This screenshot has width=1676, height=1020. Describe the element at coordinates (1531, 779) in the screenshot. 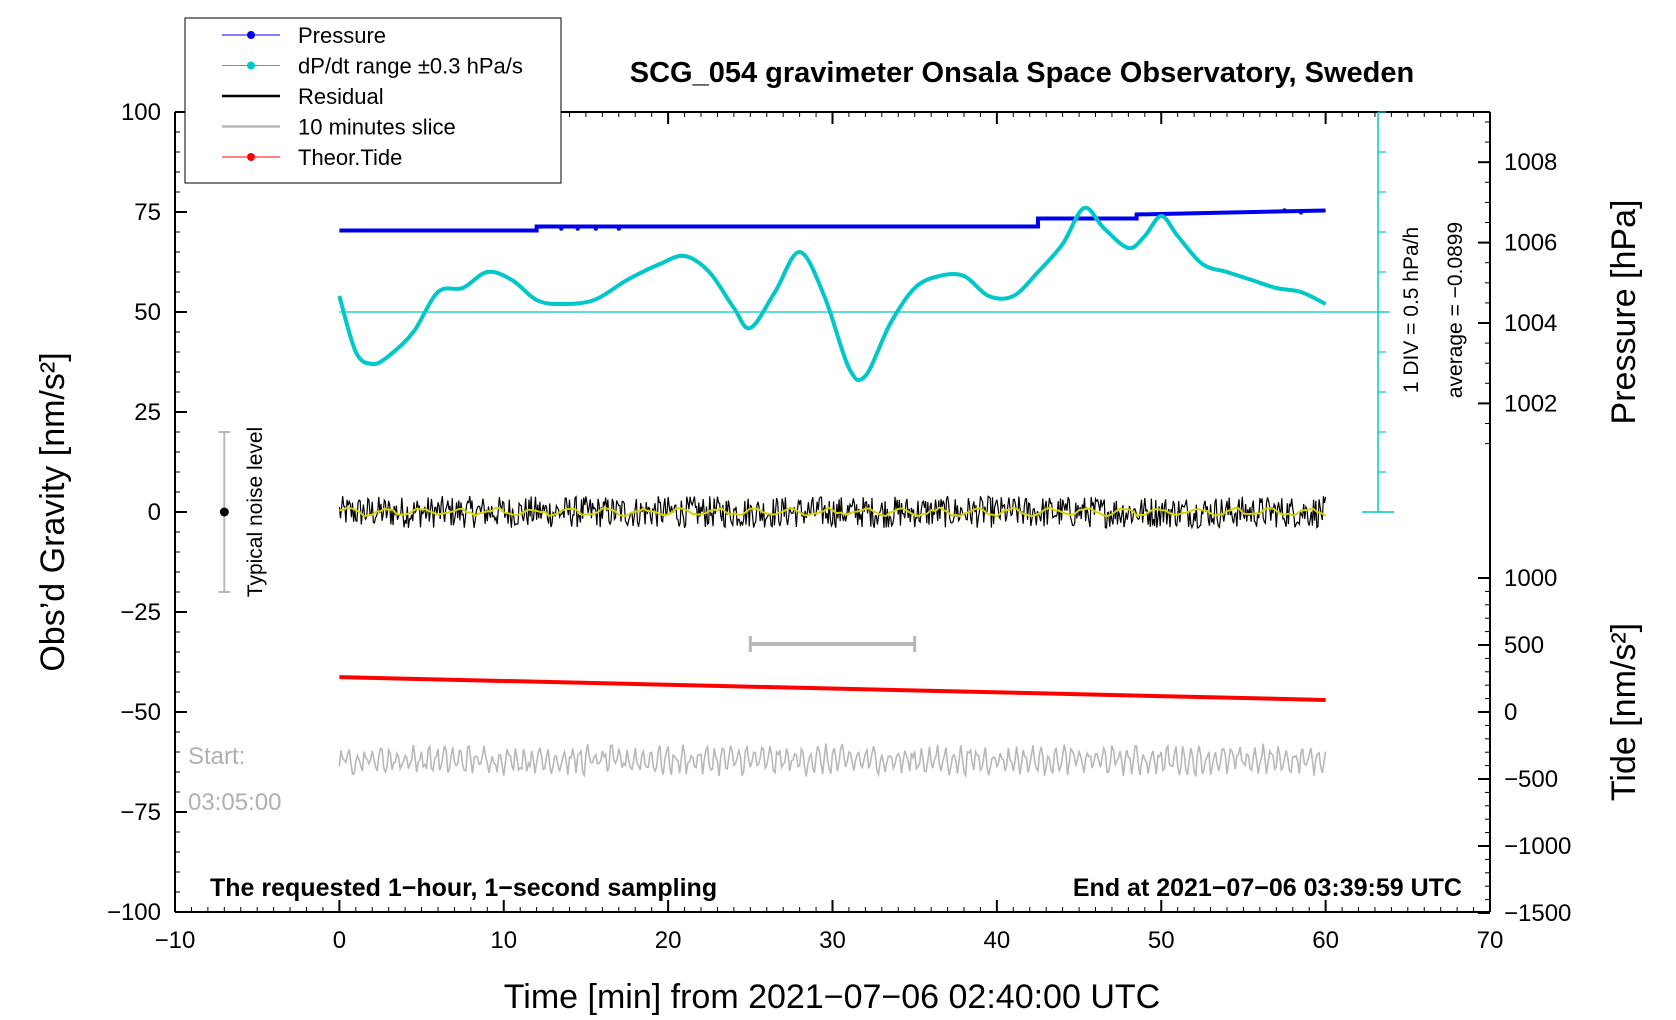

I see `tide-tick-label: −500` at that location.